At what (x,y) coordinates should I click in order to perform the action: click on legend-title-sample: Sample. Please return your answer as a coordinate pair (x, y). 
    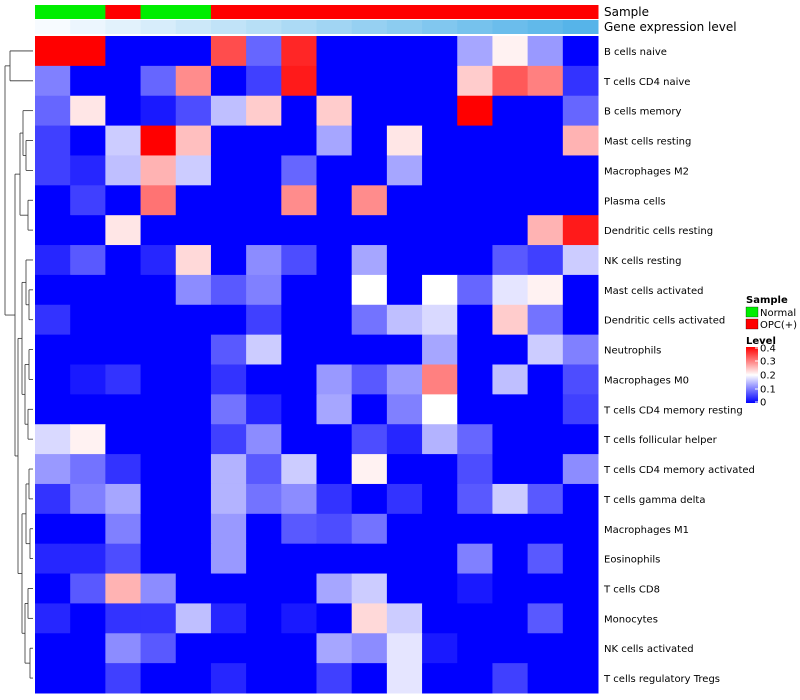
    Looking at the image, I should click on (767, 300).